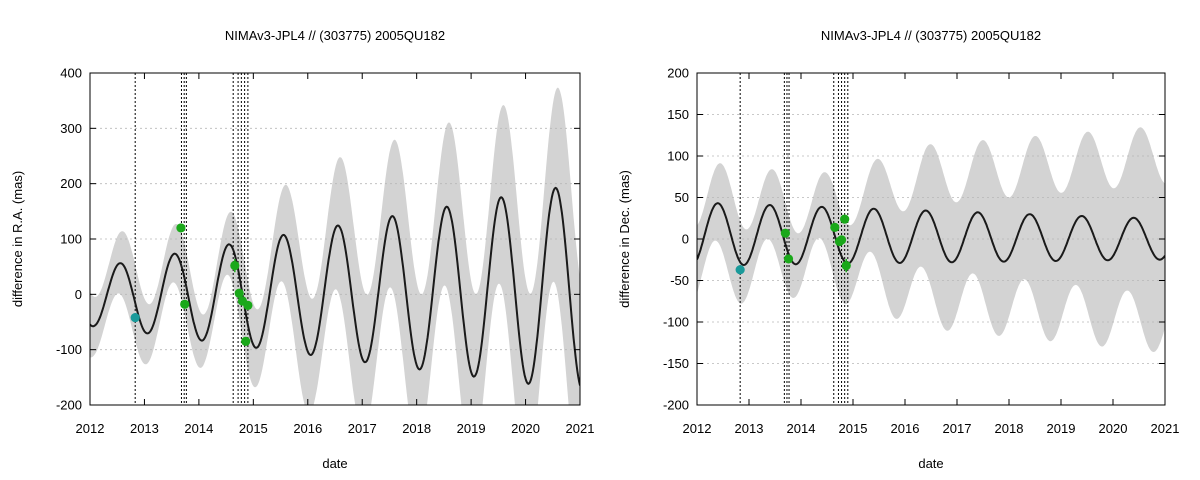 This screenshot has height=480, width=1200. I want to click on ra-y-tick-label-6: 400, so click(71, 73).